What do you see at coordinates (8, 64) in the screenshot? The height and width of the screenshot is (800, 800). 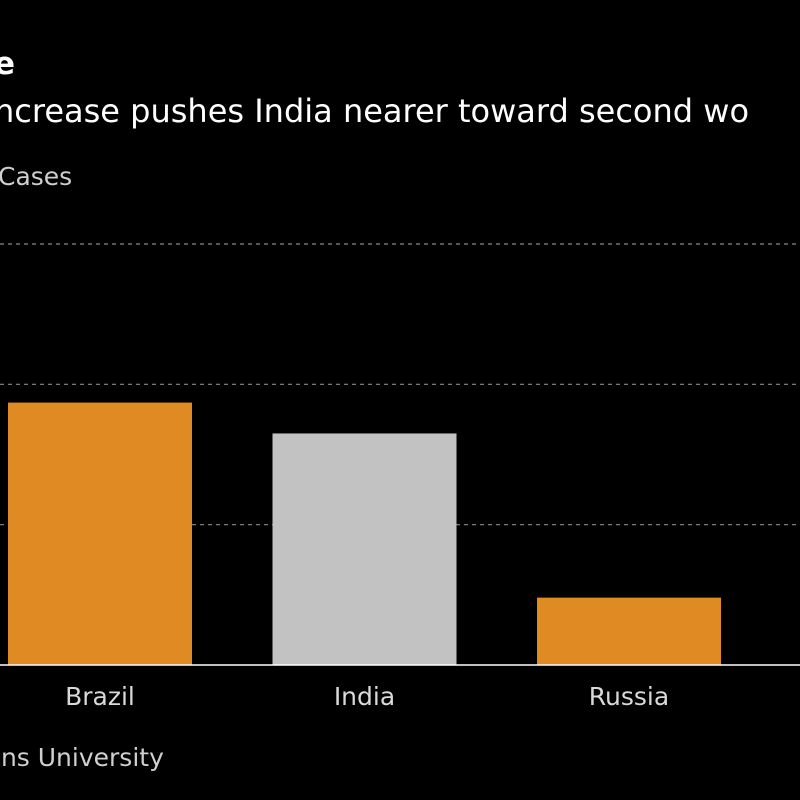 I see `chart-title: e` at bounding box center [8, 64].